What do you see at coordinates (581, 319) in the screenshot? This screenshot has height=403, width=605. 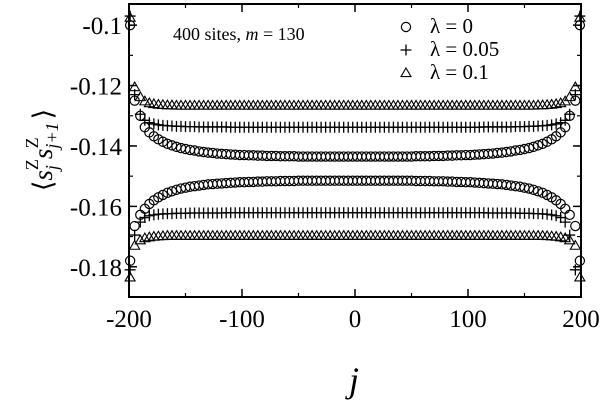 I see `x-tick-label: 200` at bounding box center [581, 319].